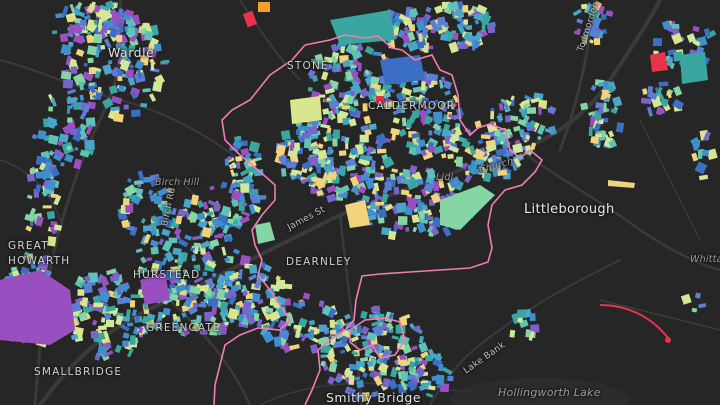 The image size is (720, 405). I want to click on place-label-caldermoor: CALDERMOOR, so click(412, 106).